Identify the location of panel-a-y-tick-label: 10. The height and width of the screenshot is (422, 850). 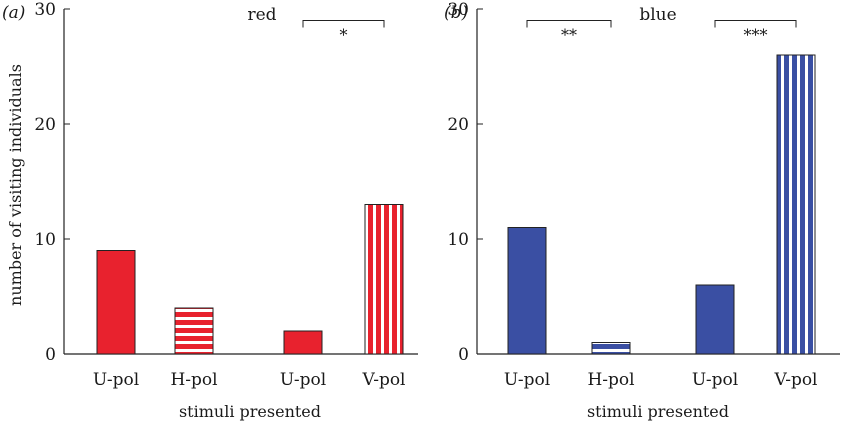
(45, 240).